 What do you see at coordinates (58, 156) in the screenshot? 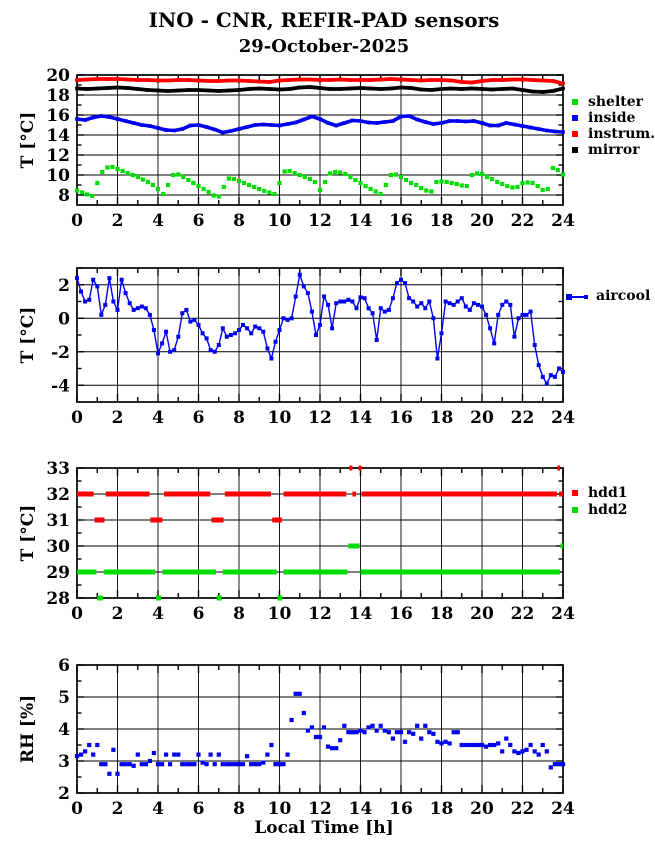
I see `y-tick-label: 12` at bounding box center [58, 156].